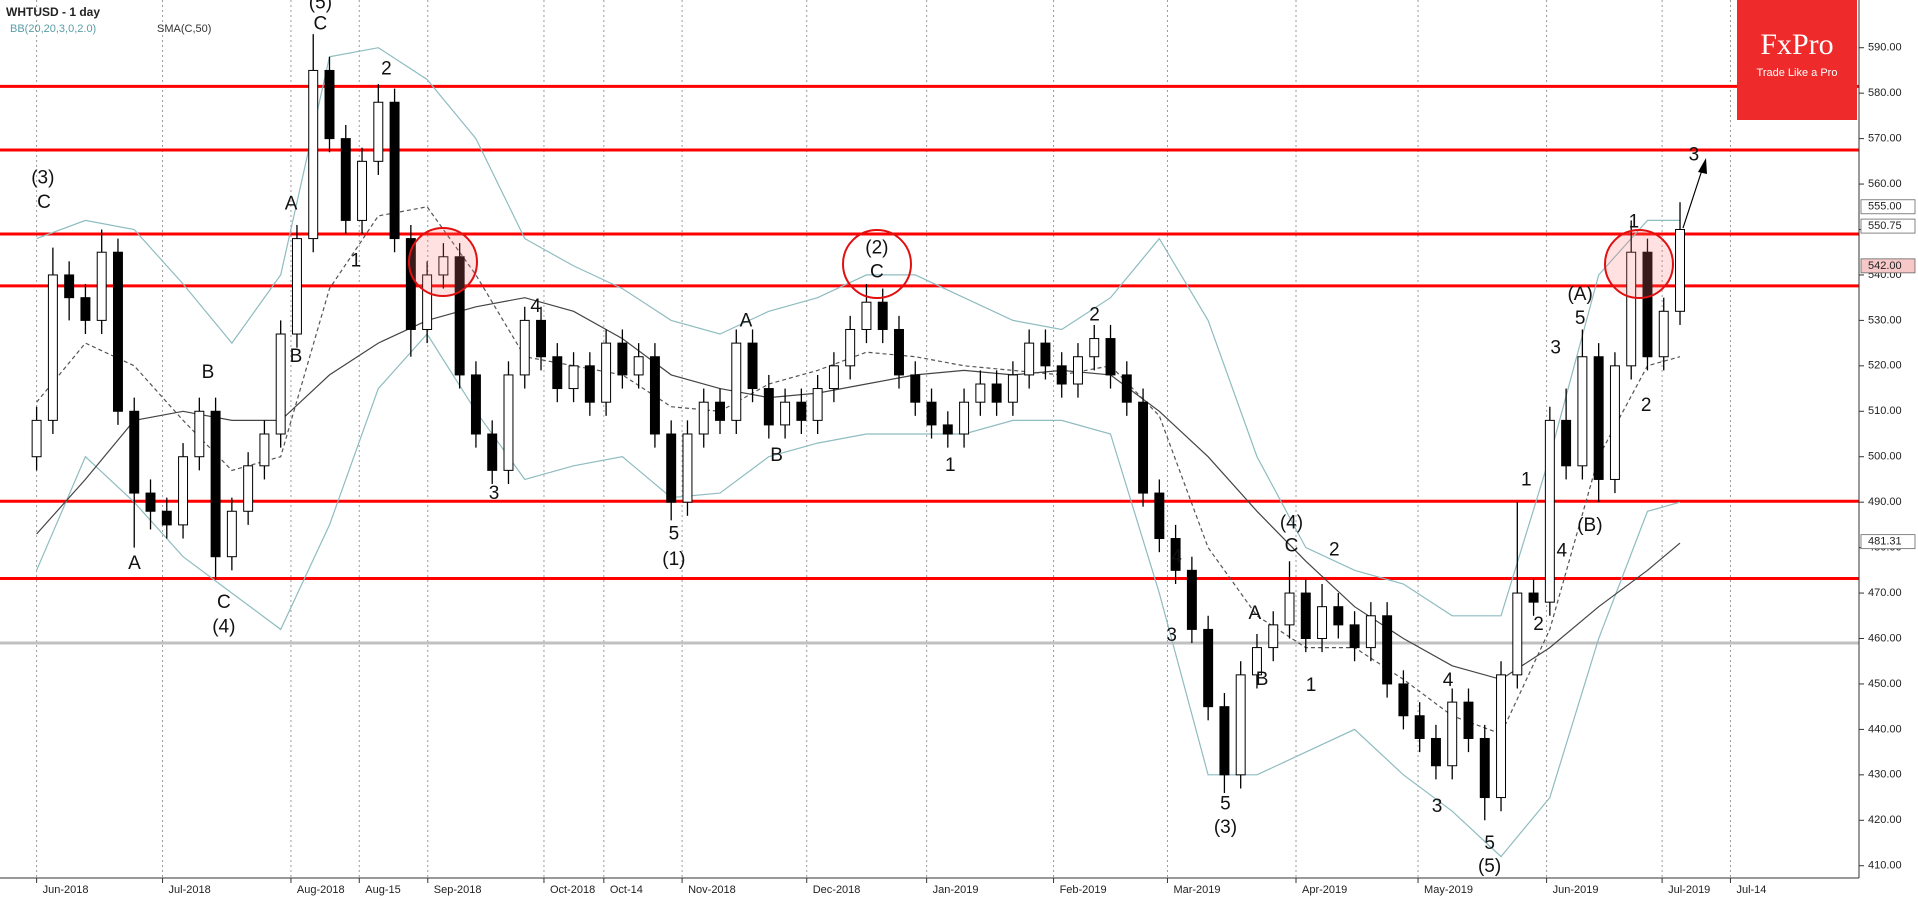 Image resolution: width=1918 pixels, height=898 pixels. What do you see at coordinates (1885, 366) in the screenshot?
I see `y-tick-label: 520.00` at bounding box center [1885, 366].